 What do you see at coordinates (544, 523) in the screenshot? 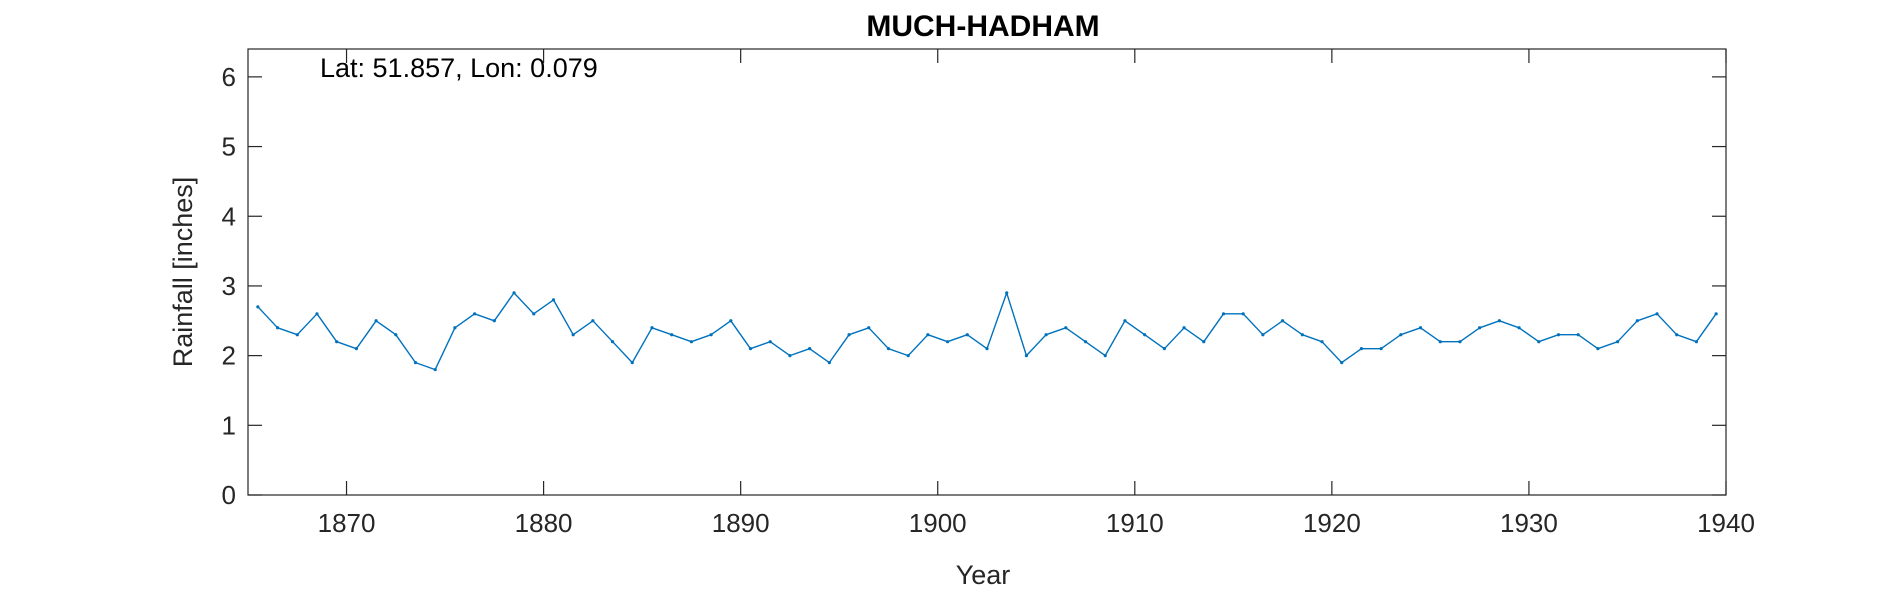
I see `x-tick-label: 1880` at bounding box center [544, 523].